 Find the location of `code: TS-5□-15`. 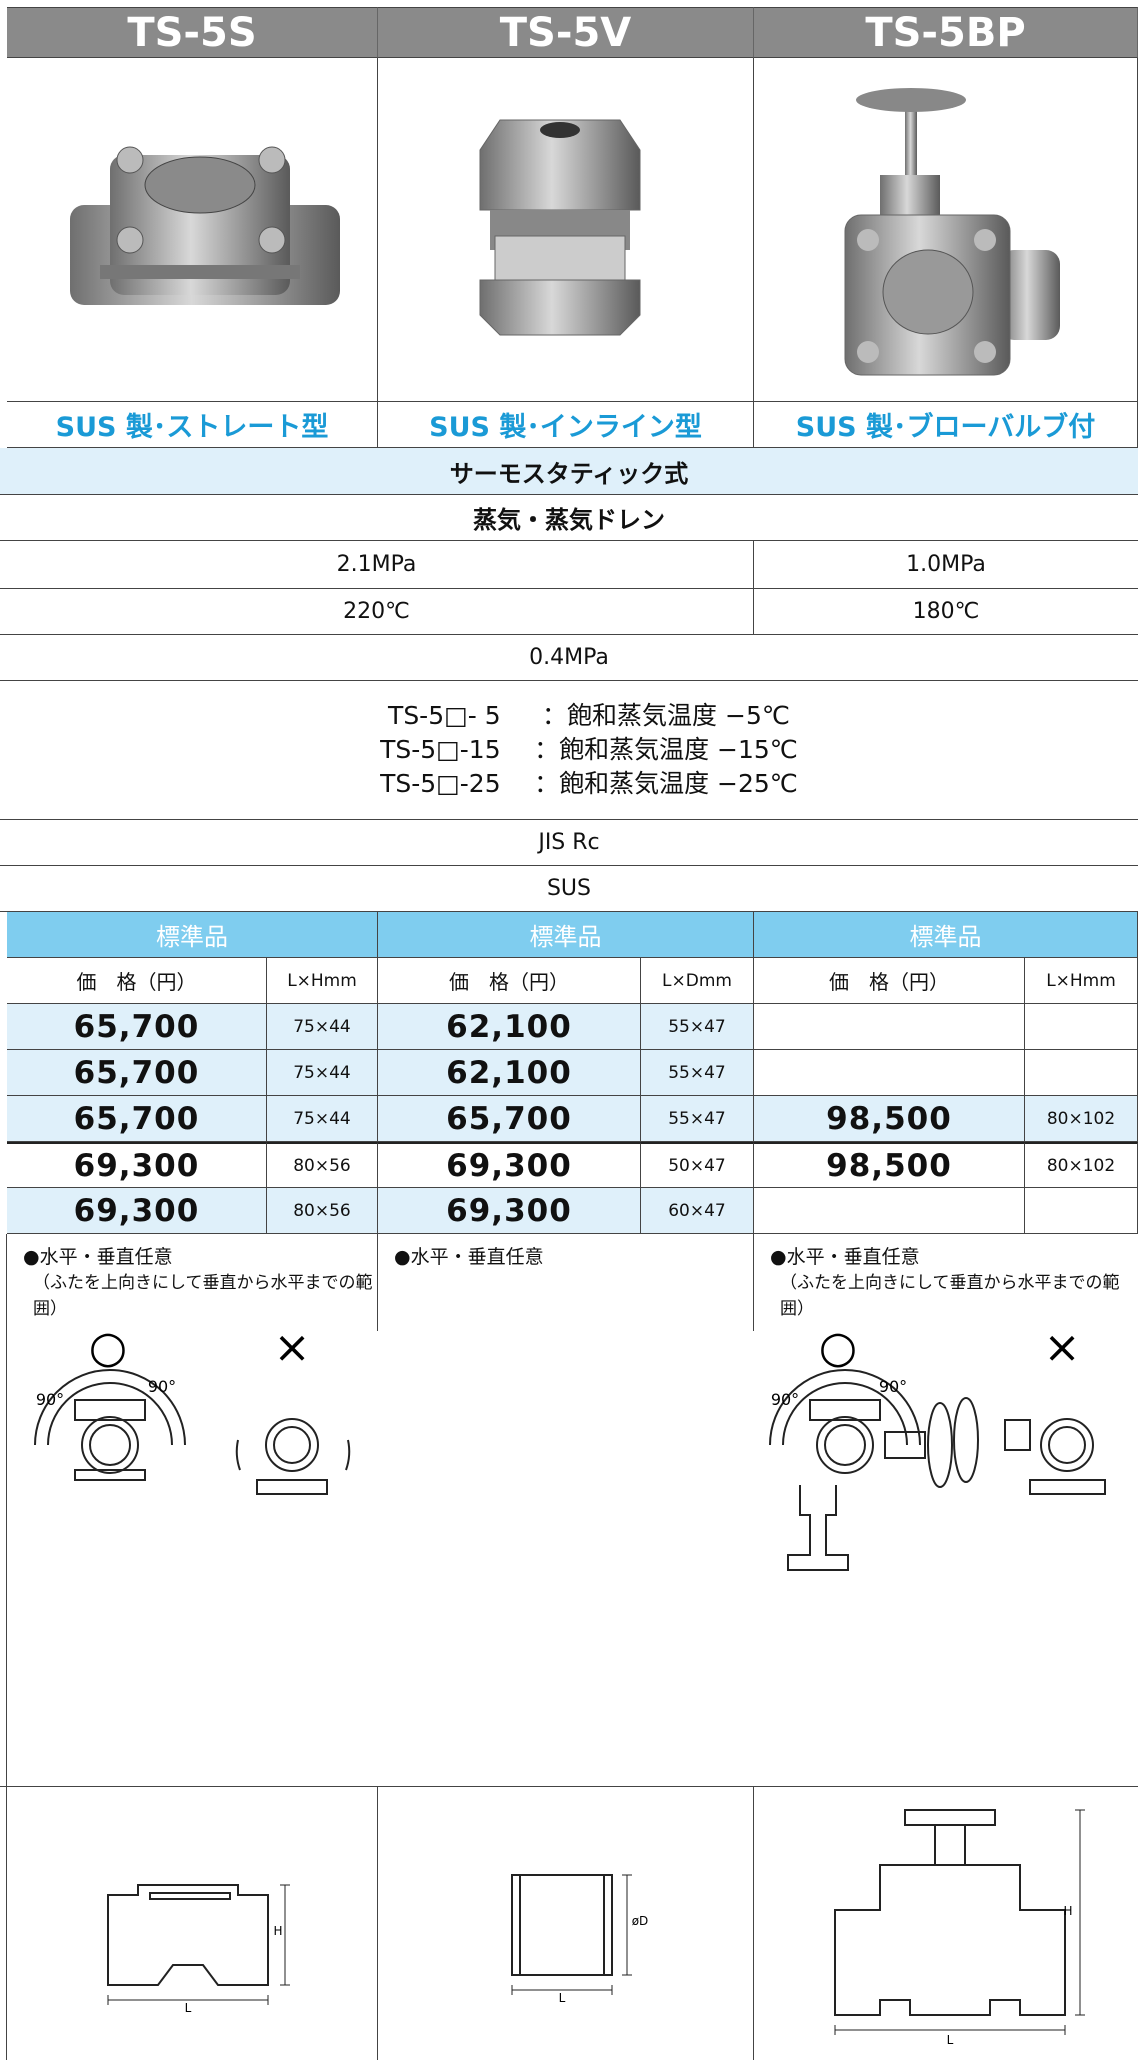

code: TS-5□-15 is located at coordinates (440, 749).